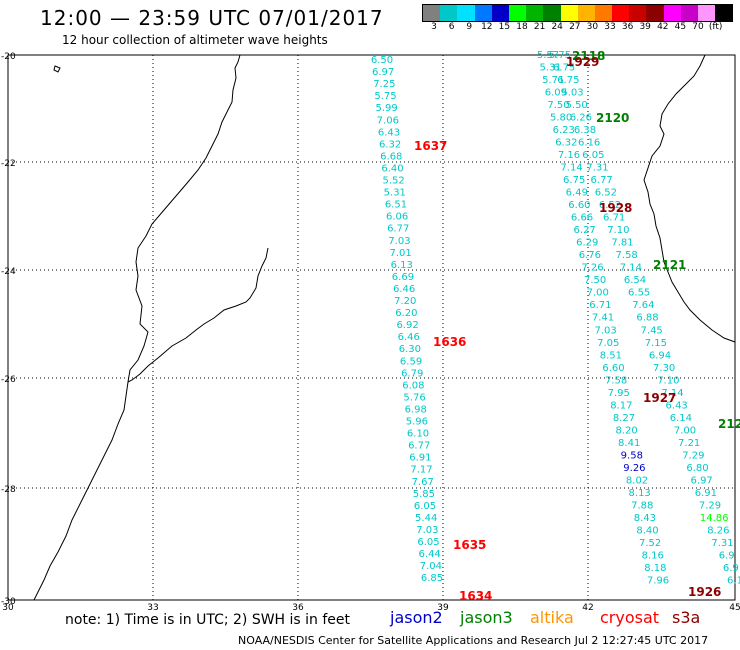  What do you see at coordinates (413, 385) in the screenshot?
I see `wave-height-value: 6.08` at bounding box center [413, 385].